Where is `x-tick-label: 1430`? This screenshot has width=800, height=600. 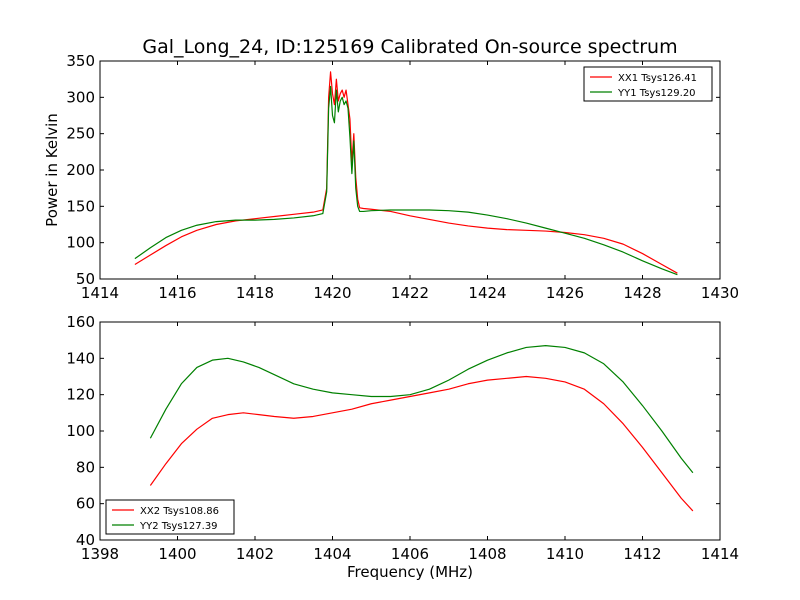 x-tick-label: 1430 is located at coordinates (720, 293).